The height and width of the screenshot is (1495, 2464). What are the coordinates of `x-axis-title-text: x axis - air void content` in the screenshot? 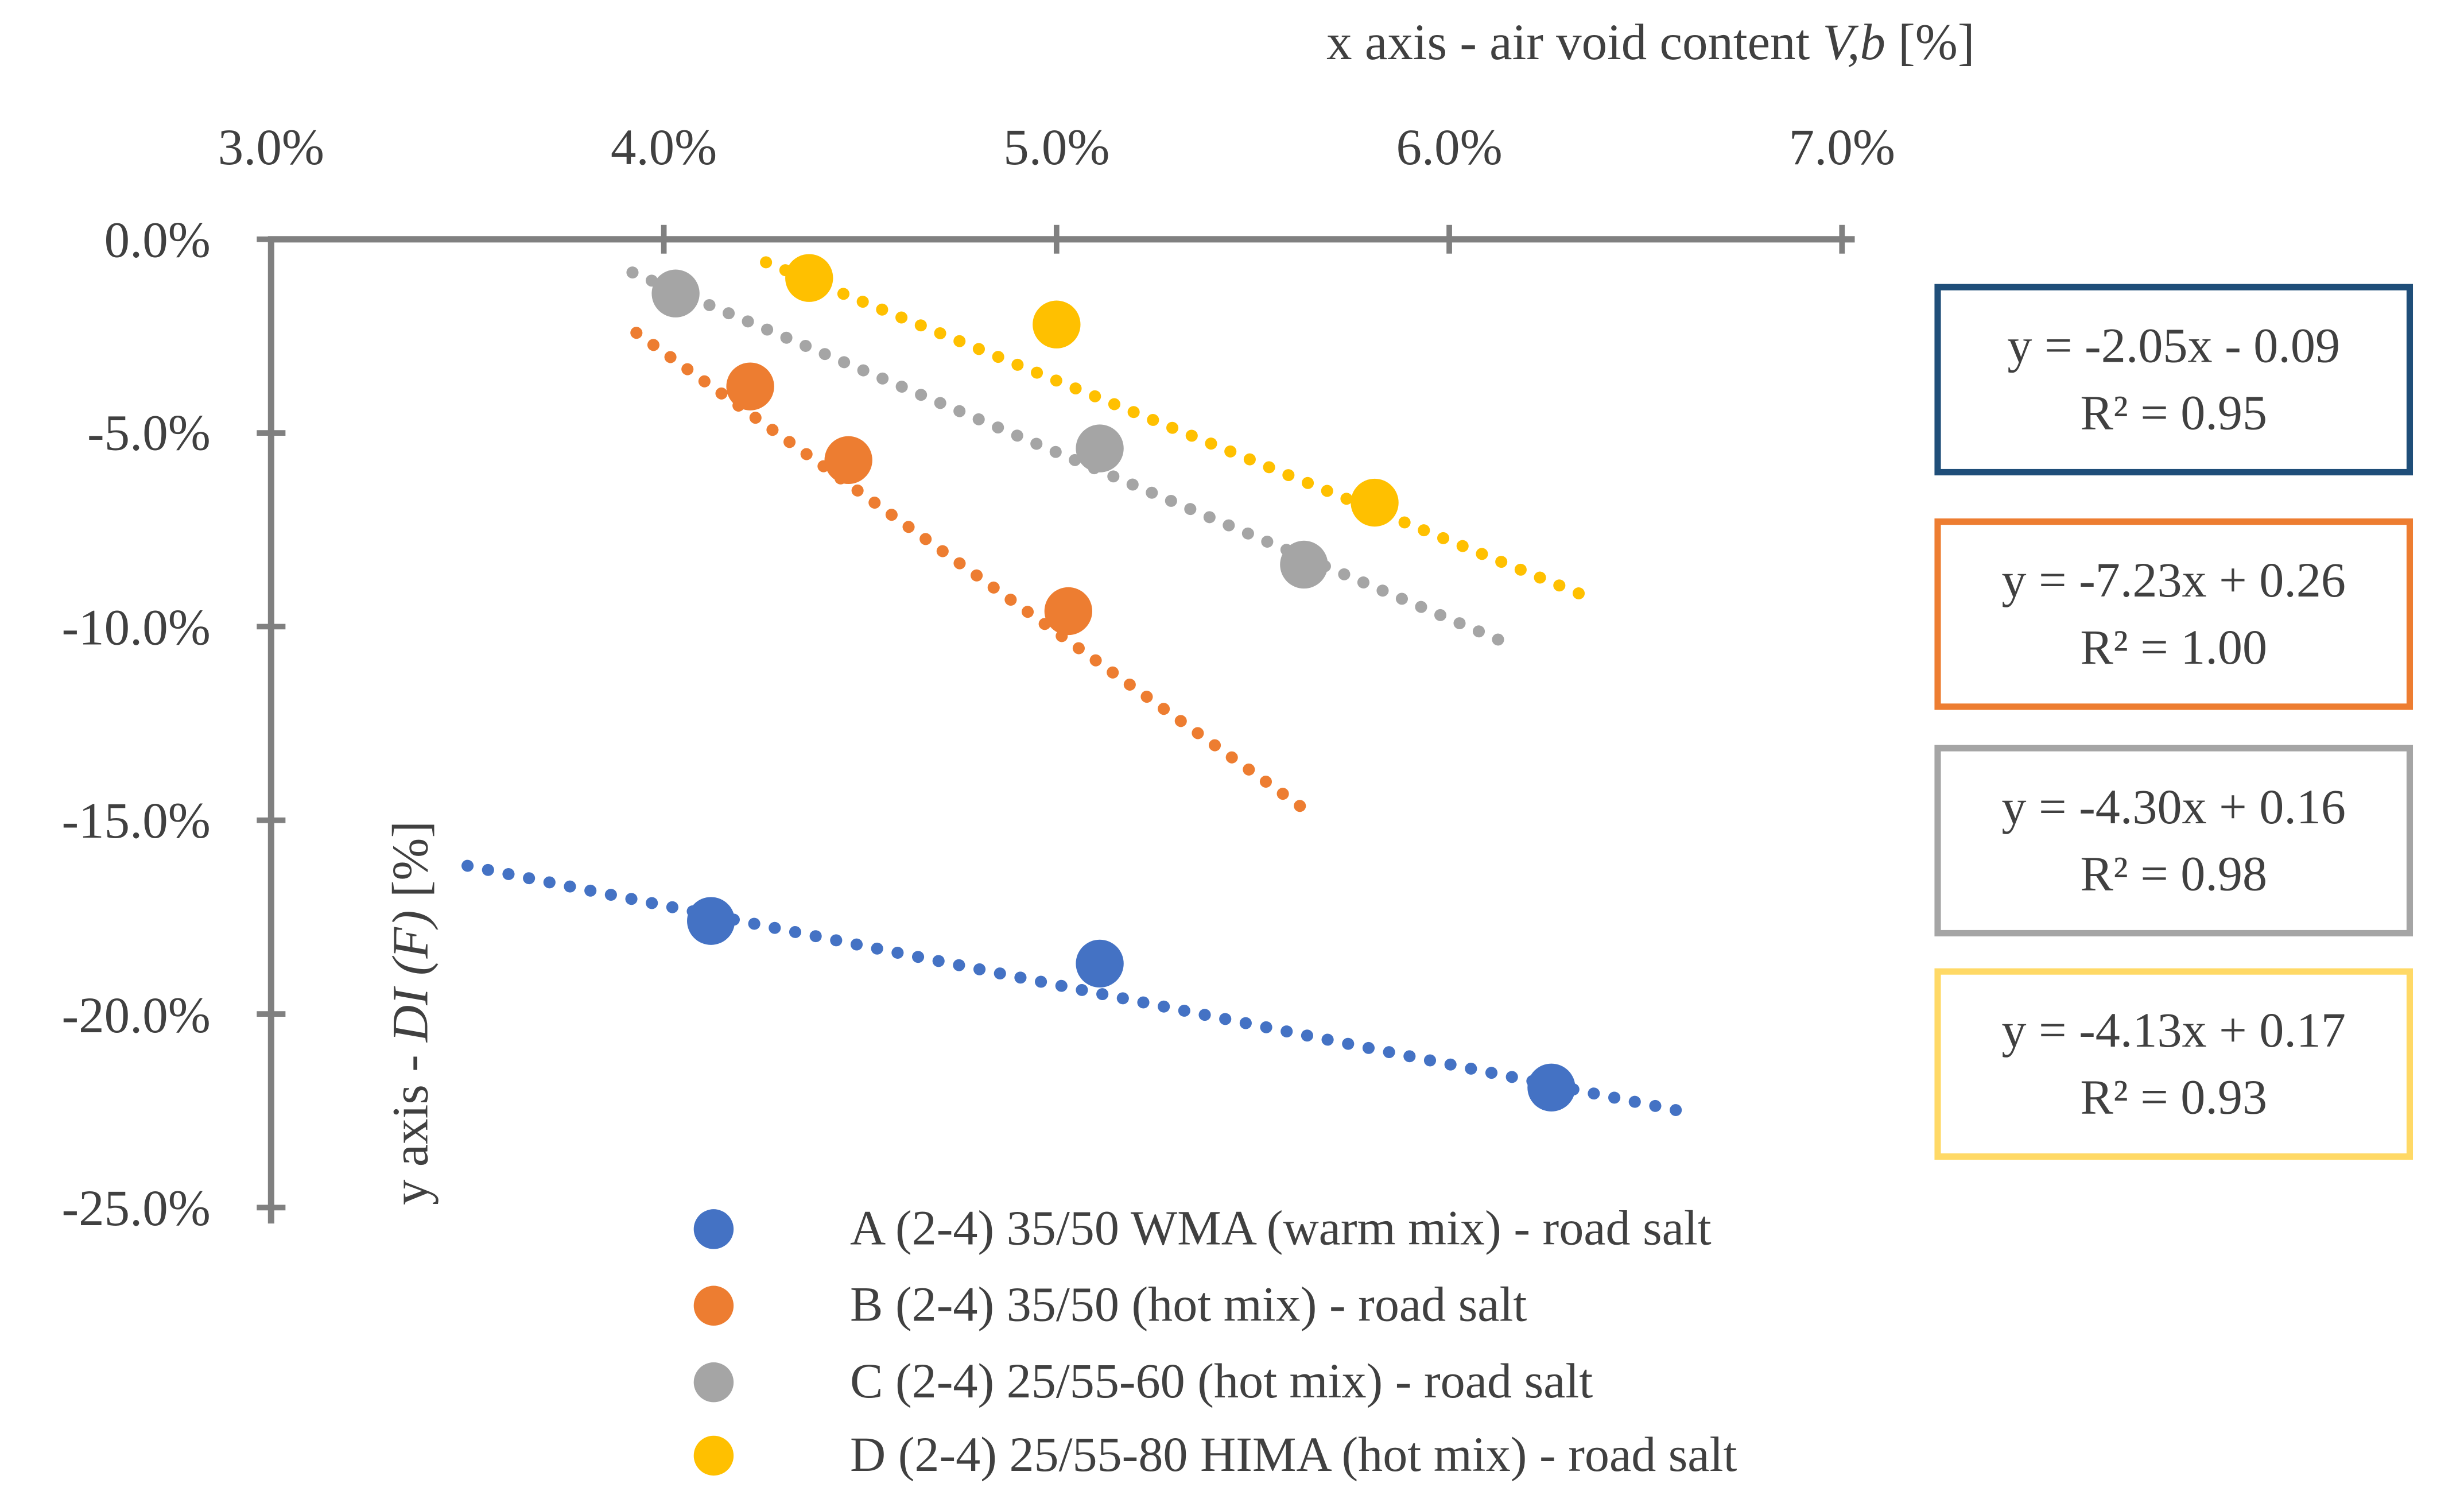 It's located at (1575, 42).